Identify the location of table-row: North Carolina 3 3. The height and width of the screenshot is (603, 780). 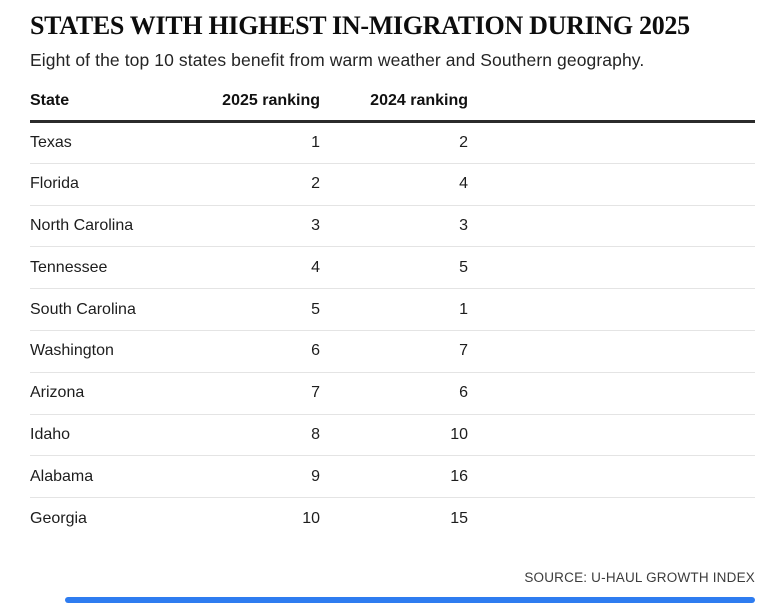
(392, 226).